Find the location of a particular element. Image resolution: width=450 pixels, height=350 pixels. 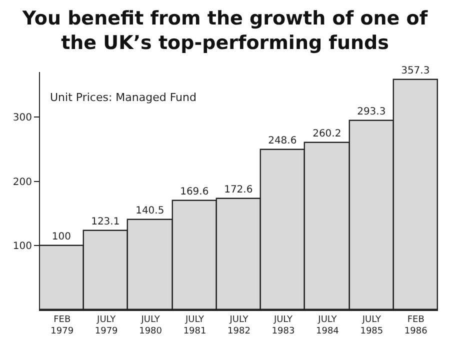

x-tick-label: JULY 1983 is located at coordinates (283, 325).